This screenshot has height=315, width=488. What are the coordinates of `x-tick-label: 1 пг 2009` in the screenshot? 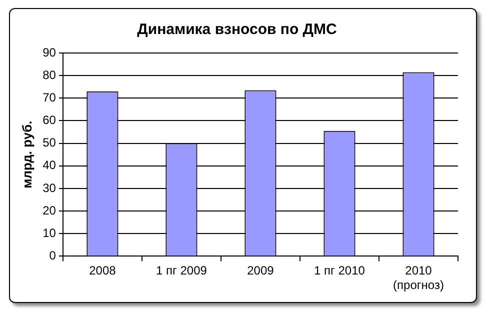 It's located at (182, 271).